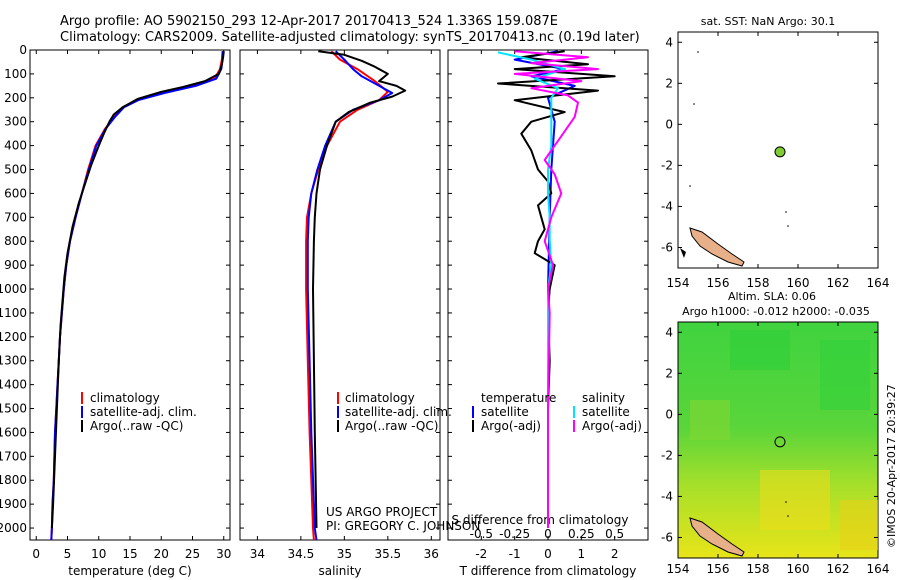 The height and width of the screenshot is (580, 900). What do you see at coordinates (481, 534) in the screenshot?
I see `x-tick-label-salinity: -0.5` at bounding box center [481, 534].